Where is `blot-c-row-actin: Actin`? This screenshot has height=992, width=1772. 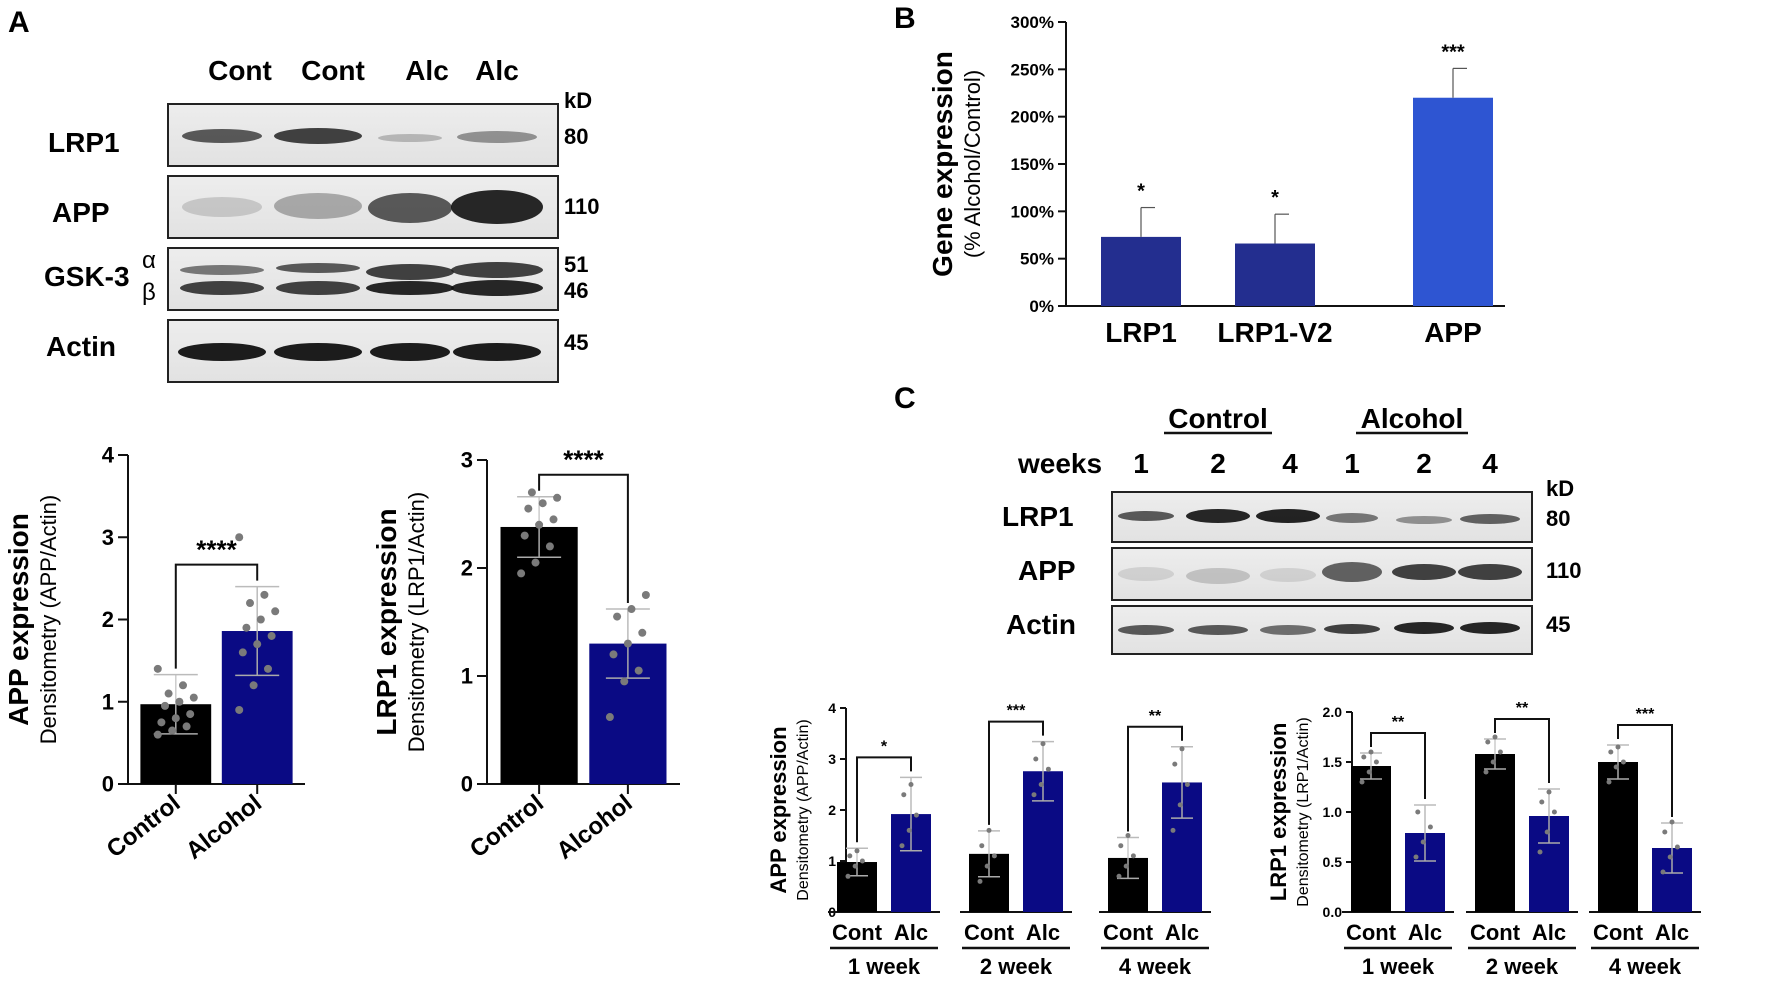 blot-c-row-actin: Actin is located at coordinates (1041, 624).